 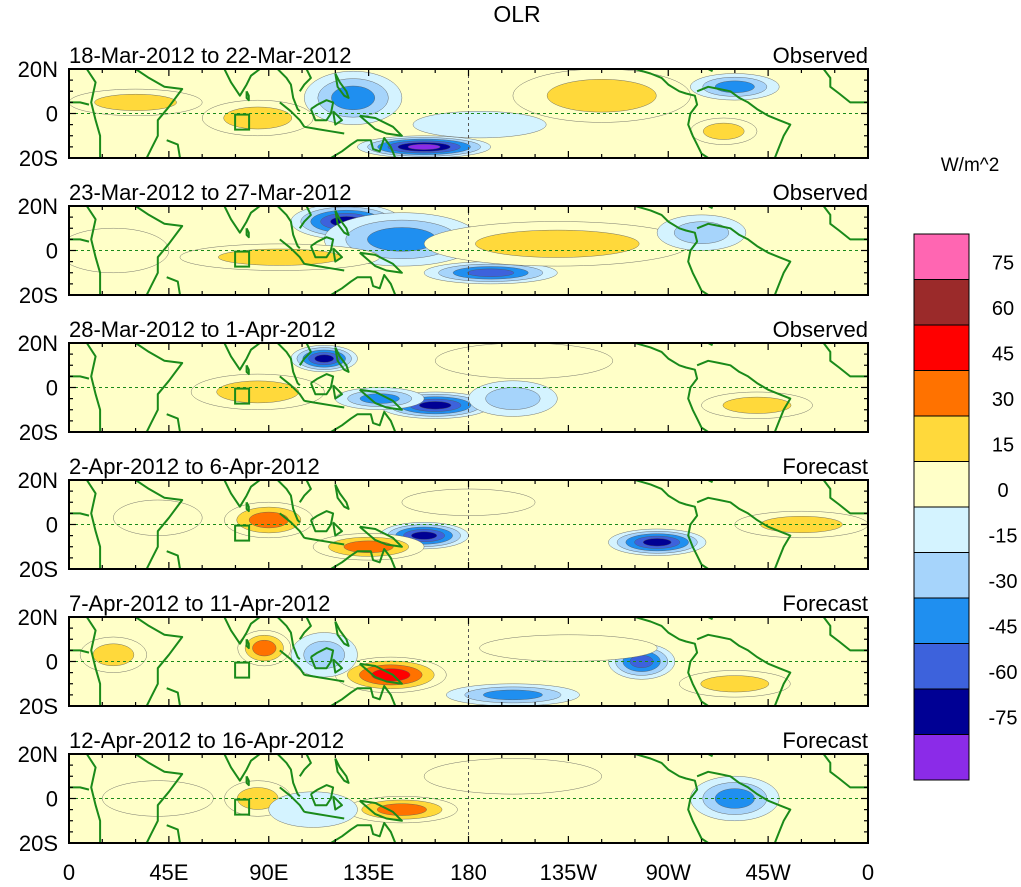 I want to click on colorbar: W/m^2 75 60 45 30 15 0 -15 -30 -45 -60 -75, so click(x=965, y=468).